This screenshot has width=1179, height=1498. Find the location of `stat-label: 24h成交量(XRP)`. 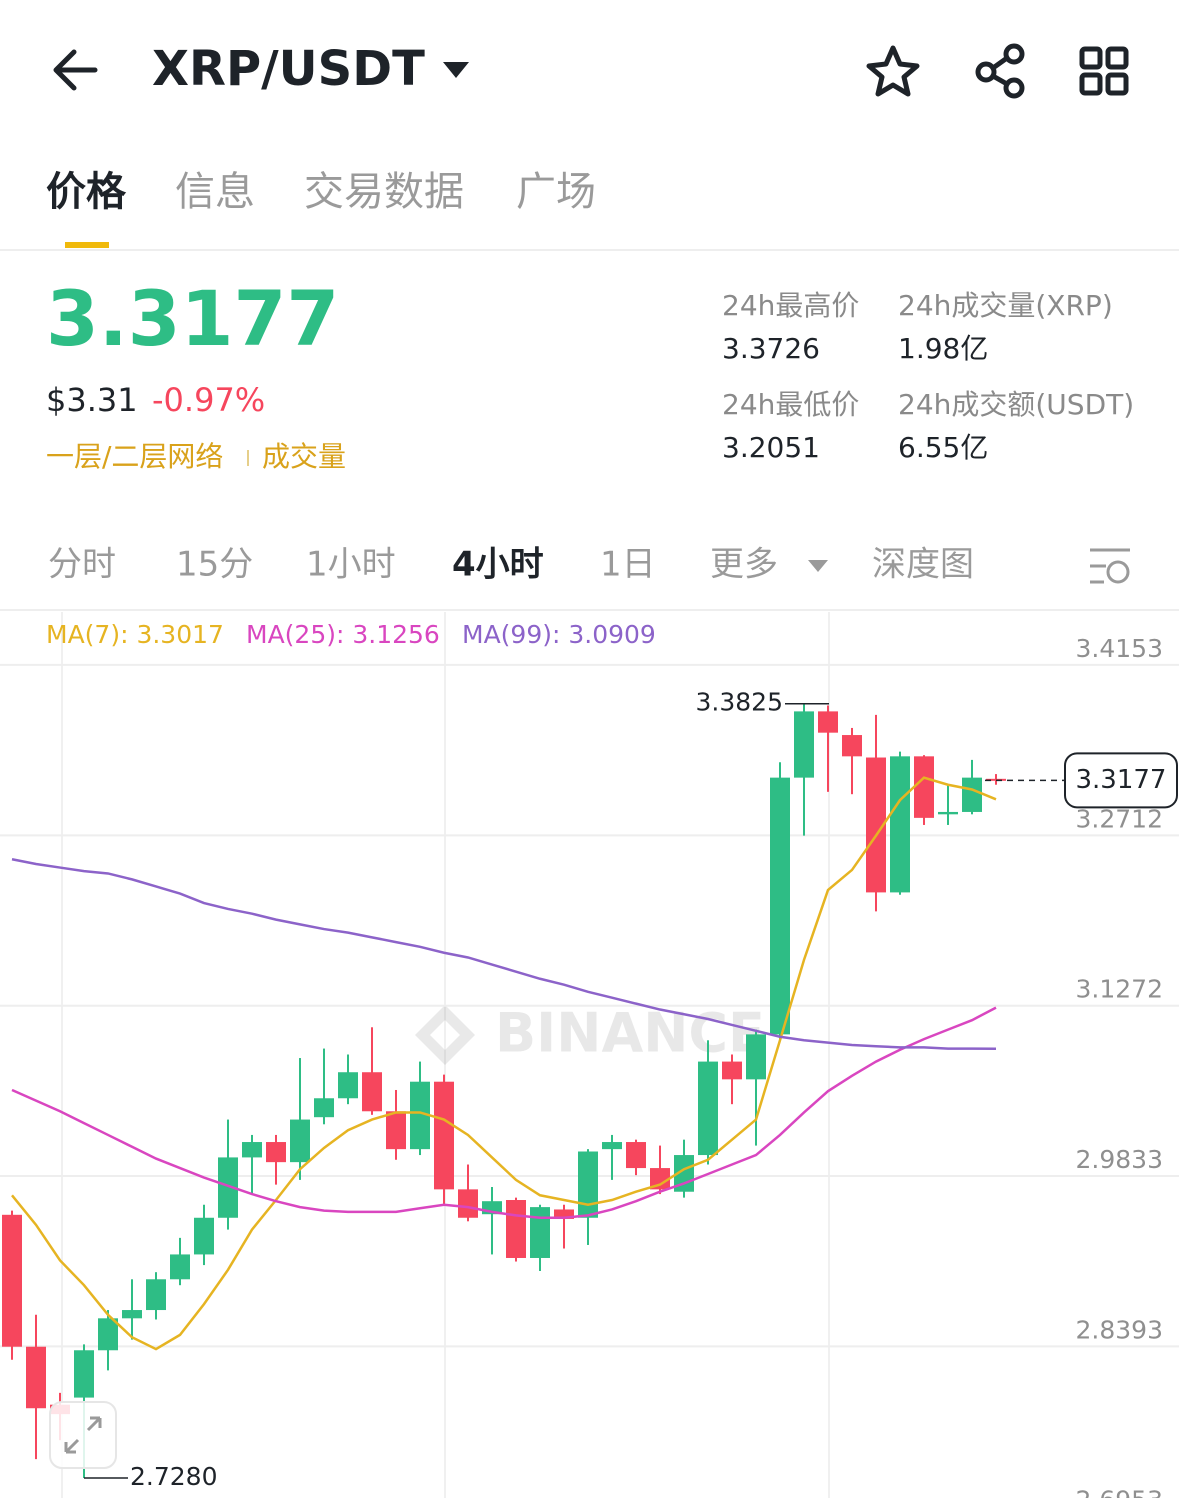

stat-label: 24h成交量(XRP) is located at coordinates (1005, 305).